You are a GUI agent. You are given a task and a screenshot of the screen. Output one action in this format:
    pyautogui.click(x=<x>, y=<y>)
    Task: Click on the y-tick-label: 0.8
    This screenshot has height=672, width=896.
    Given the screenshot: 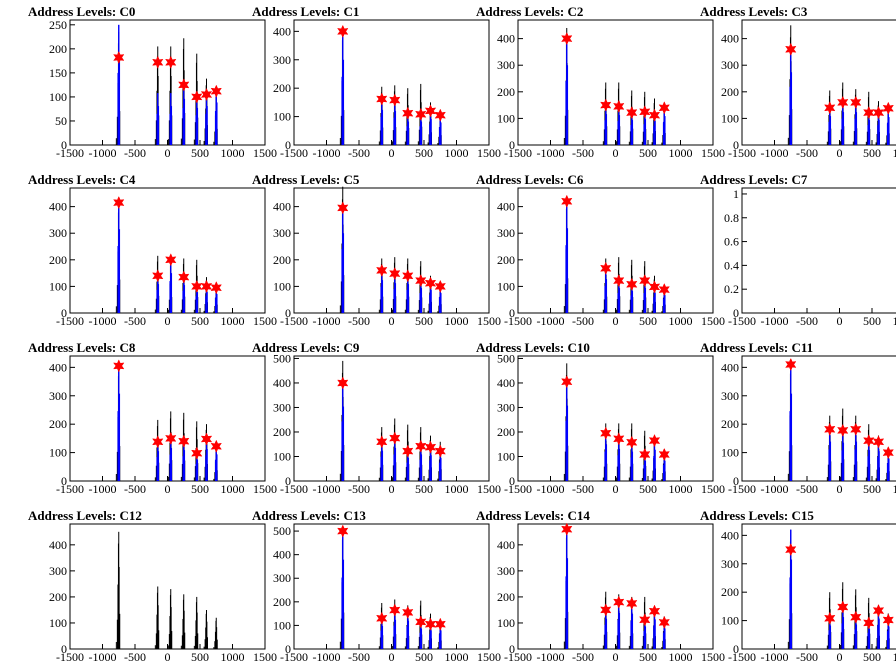 What is the action you would take?
    pyautogui.click(x=731, y=218)
    